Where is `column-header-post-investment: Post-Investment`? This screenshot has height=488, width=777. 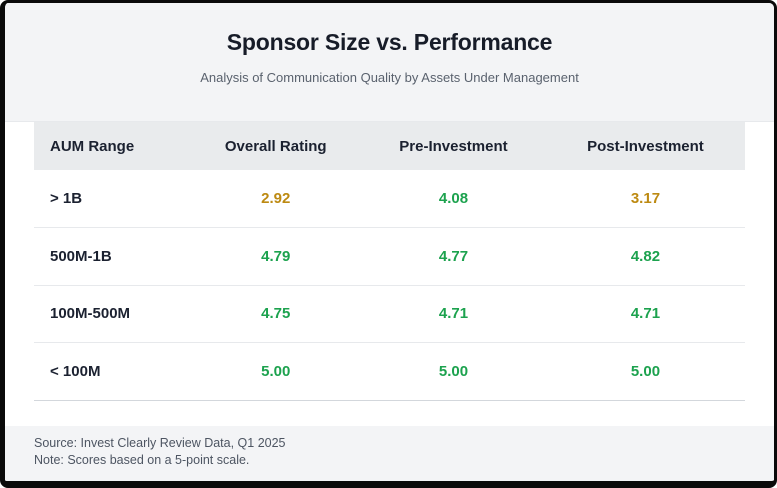 column-header-post-investment: Post-Investment is located at coordinates (645, 146).